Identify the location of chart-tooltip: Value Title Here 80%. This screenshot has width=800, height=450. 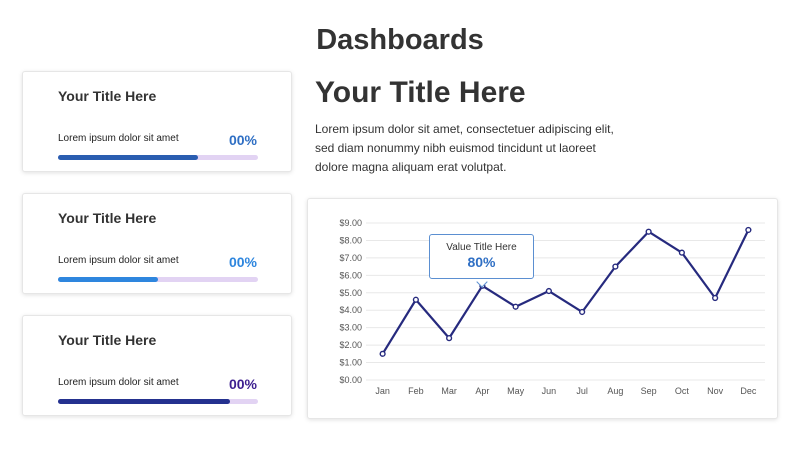
(481, 256).